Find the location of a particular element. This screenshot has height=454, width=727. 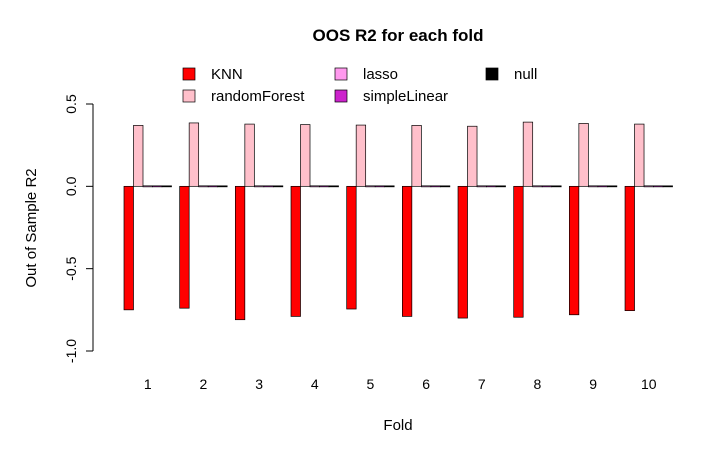

legend: KNN randomForest lasso simpleLinear null is located at coordinates (359, 85).